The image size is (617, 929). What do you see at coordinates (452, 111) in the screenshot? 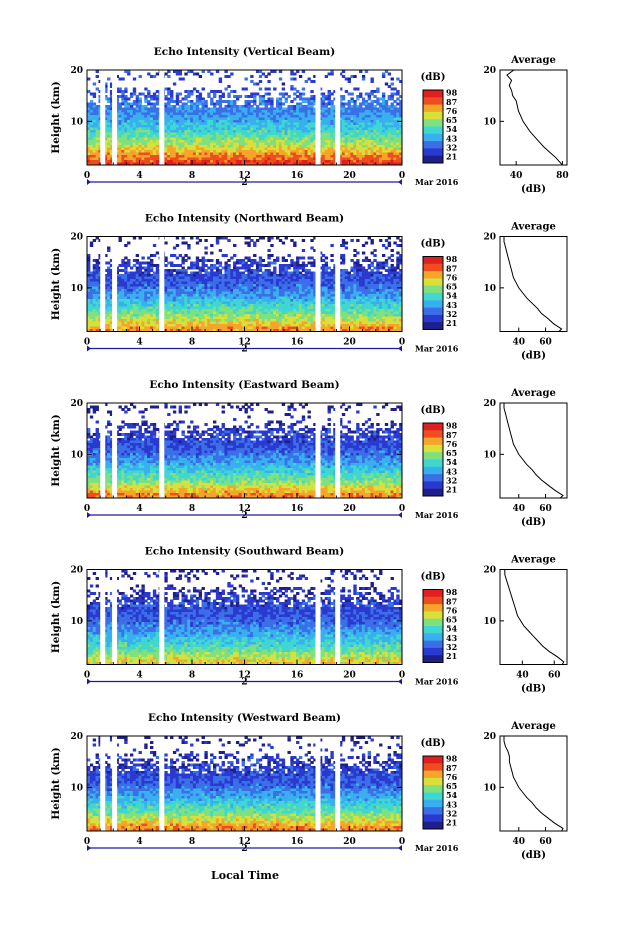
I see `colorbar-tick-label: 76` at bounding box center [452, 111].